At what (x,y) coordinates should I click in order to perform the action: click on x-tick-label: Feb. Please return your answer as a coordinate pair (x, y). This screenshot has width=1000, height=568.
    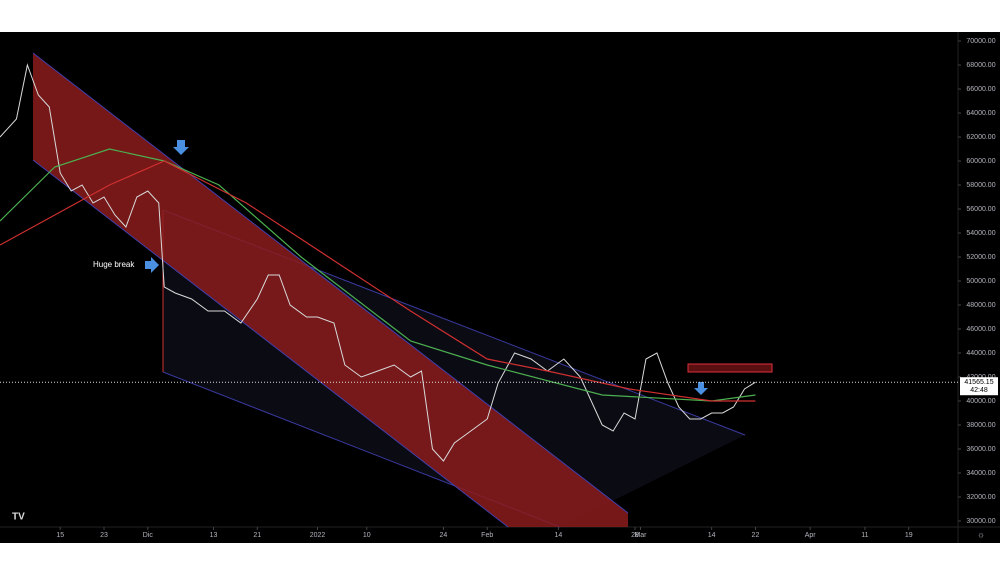
    Looking at the image, I should click on (487, 535).